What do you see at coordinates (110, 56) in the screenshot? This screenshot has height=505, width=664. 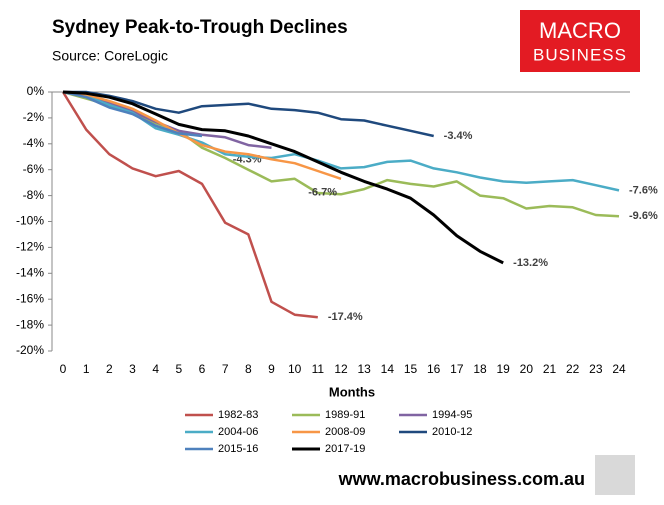 I see `chart-subtitle: Source: CoreLogic` at bounding box center [110, 56].